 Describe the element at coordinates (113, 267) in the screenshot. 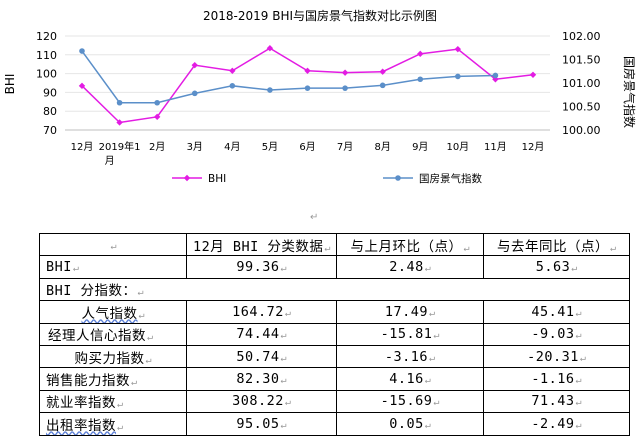

I see `row-label-bhi: BHI↵` at that location.